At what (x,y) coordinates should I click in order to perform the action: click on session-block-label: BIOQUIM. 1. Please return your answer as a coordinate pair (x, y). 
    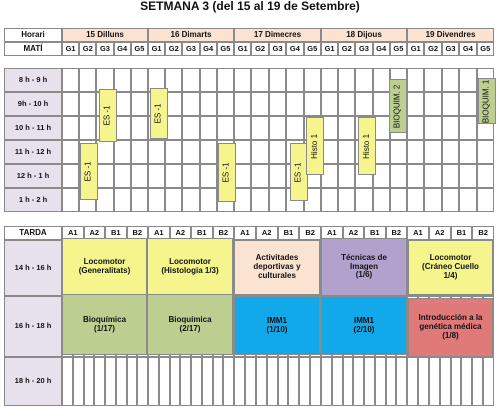
    Looking at the image, I should click on (486, 101).